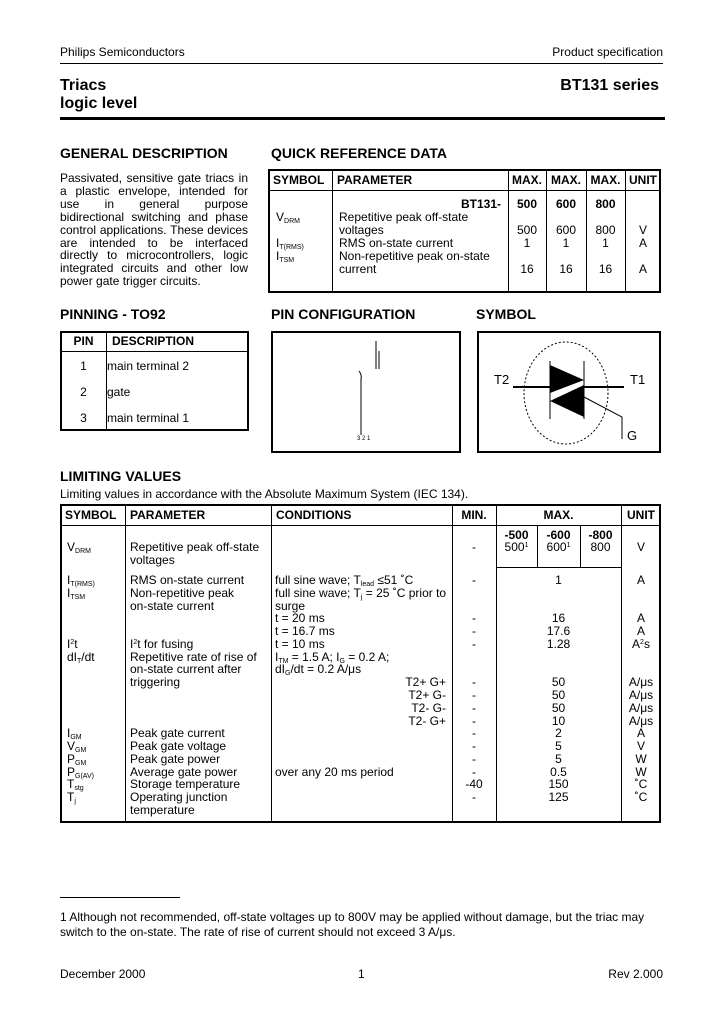  What do you see at coordinates (148, 366) in the screenshot?
I see `pin-description: main terminal 2` at bounding box center [148, 366].